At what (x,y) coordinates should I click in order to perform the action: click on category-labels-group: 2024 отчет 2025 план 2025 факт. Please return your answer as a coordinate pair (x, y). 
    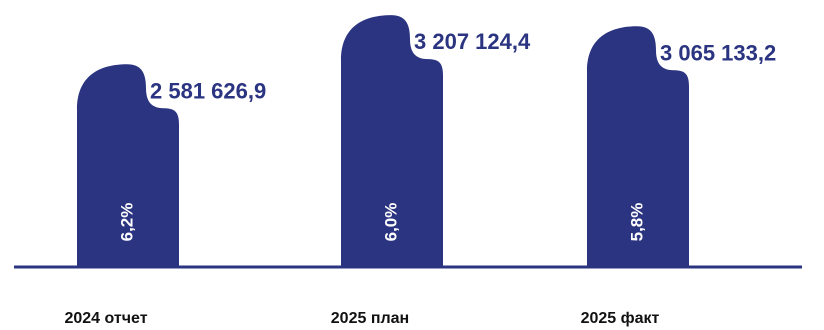
    Looking at the image, I should click on (361, 318).